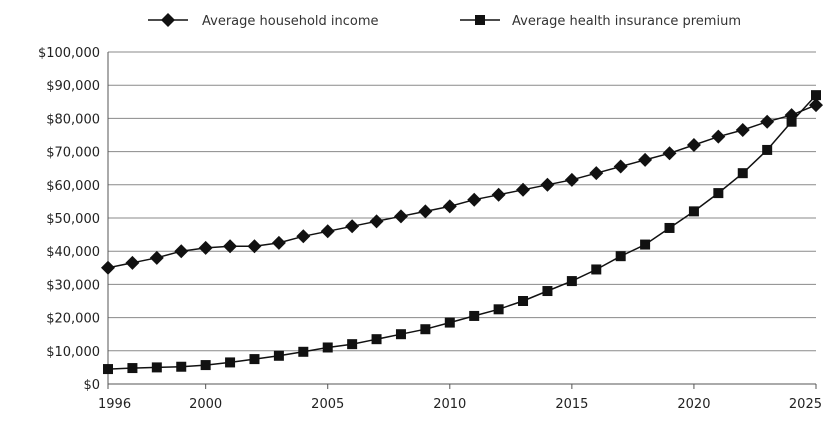  What do you see at coordinates (693, 404) in the screenshot?
I see `x-tick-label: 2020` at bounding box center [693, 404].